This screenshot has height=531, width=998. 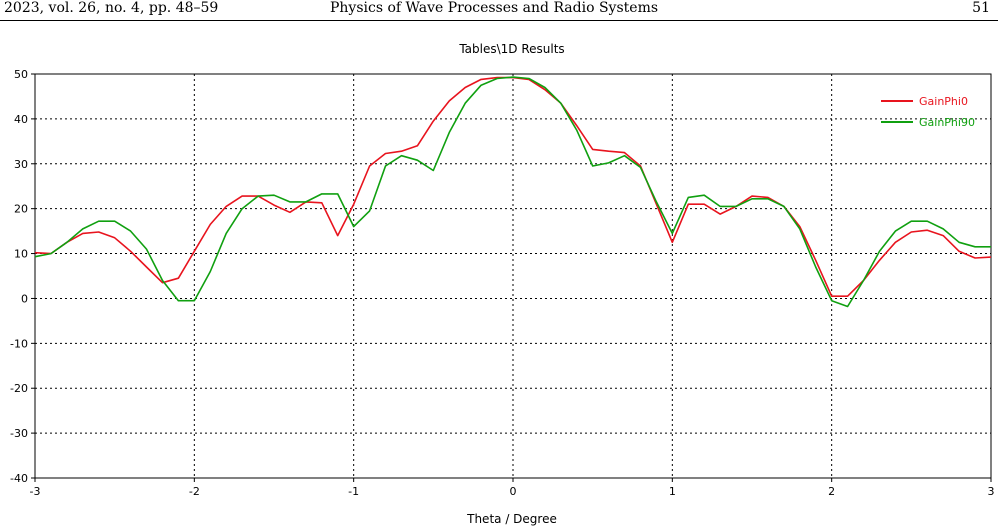 I want to click on y-tick-label: -10, so click(x=19, y=343).